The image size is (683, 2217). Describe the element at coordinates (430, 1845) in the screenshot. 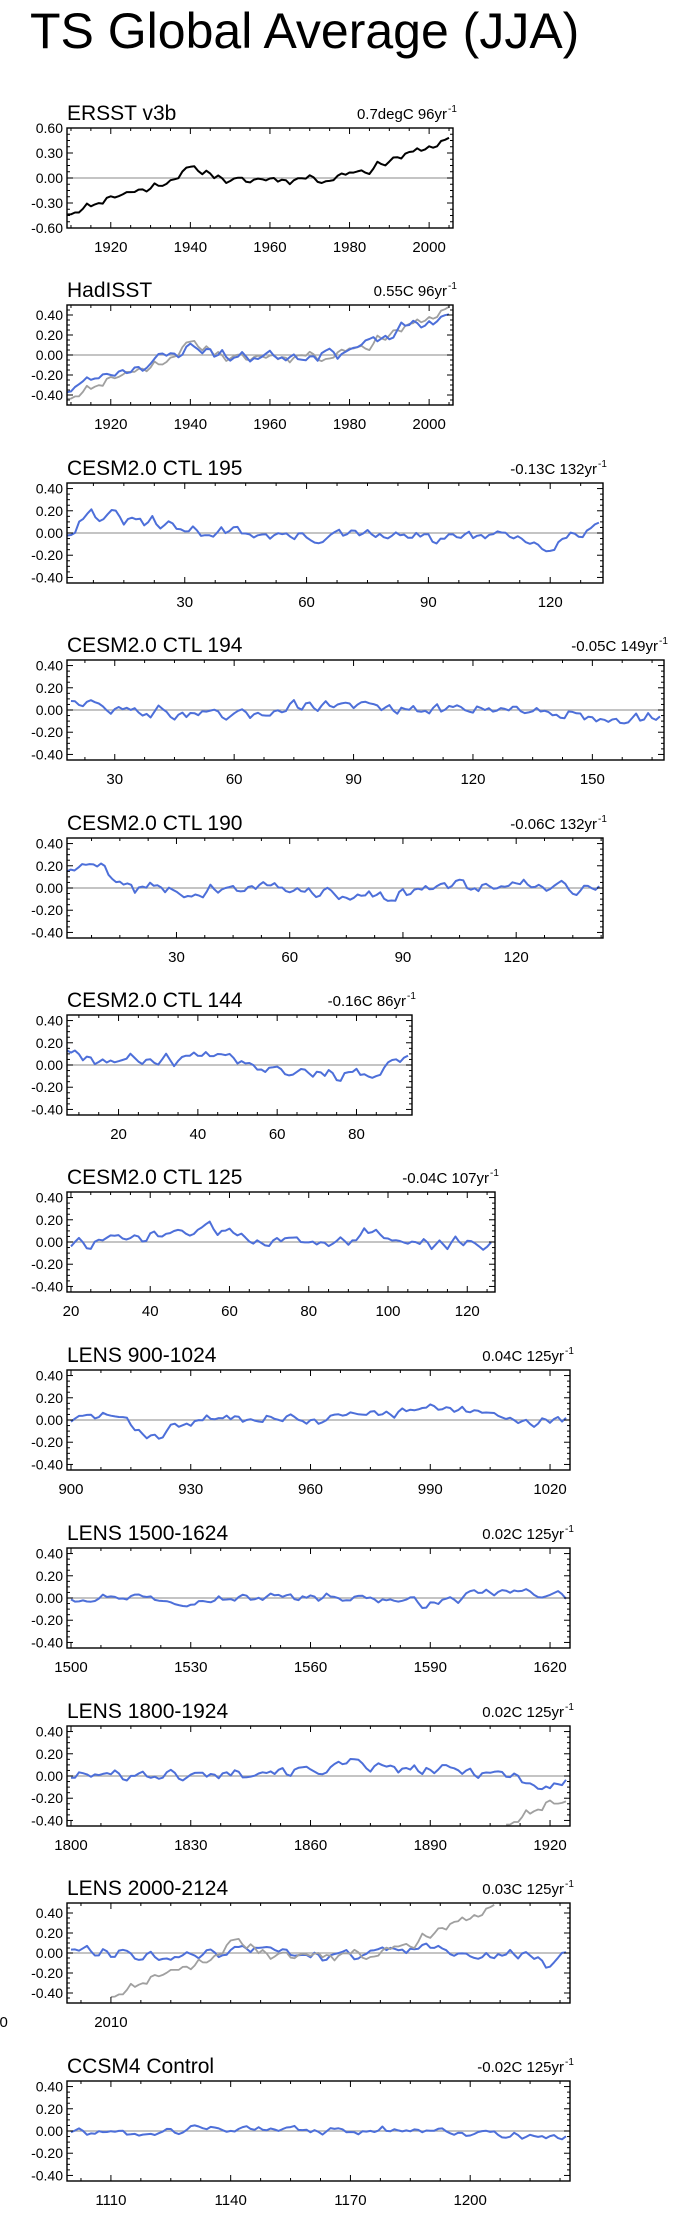

I see `x-tick-label: 1890` at that location.